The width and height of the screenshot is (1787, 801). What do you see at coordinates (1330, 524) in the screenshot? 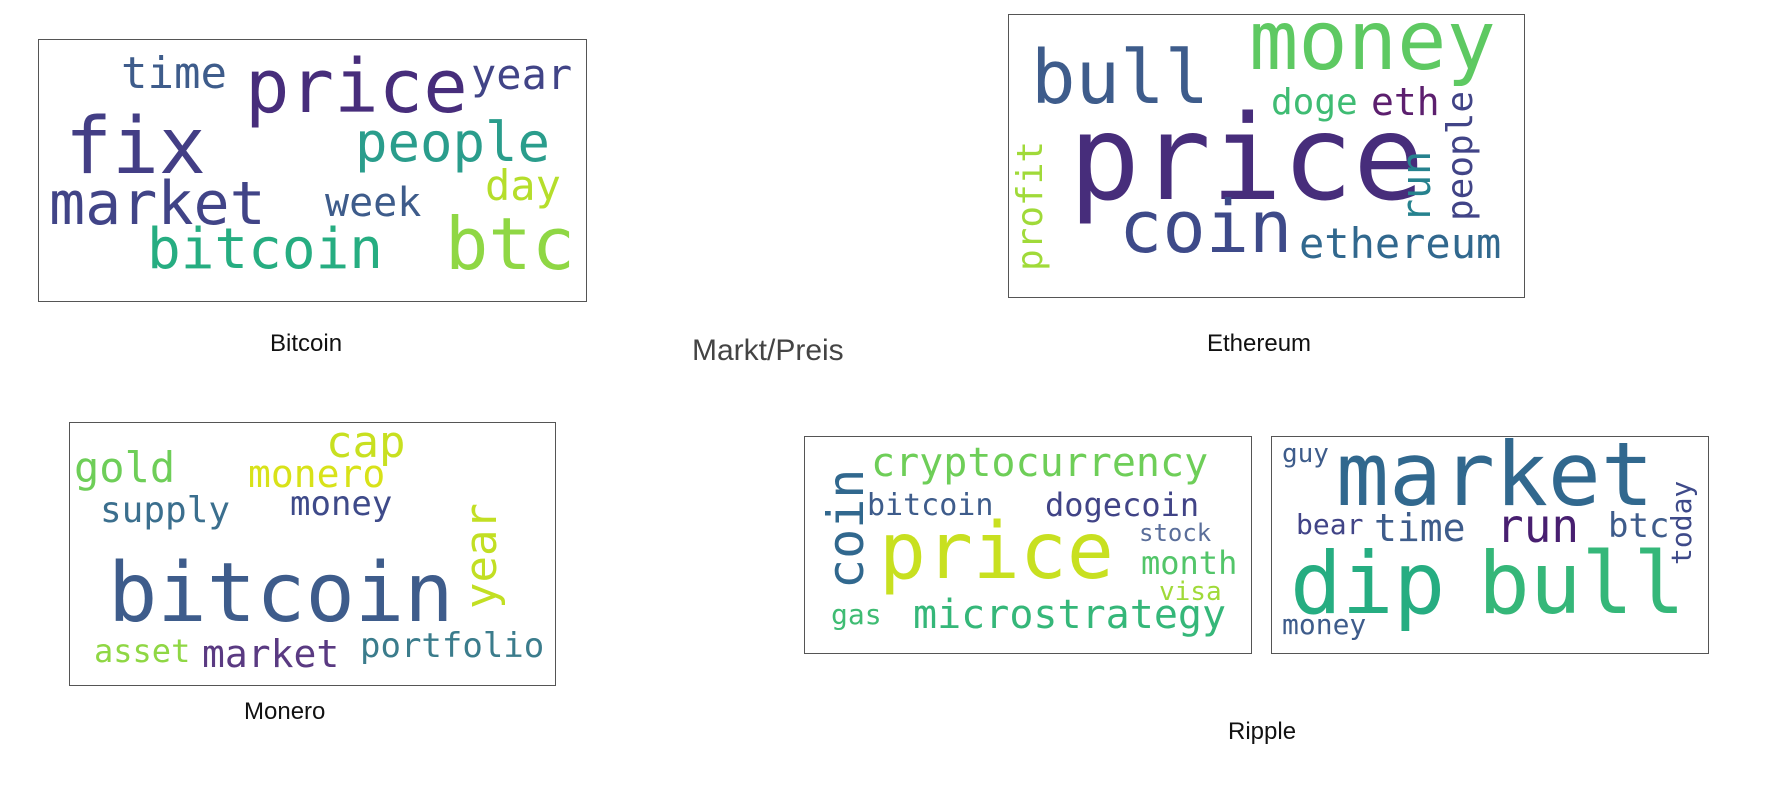
I see `word-bear: bear` at bounding box center [1330, 524].